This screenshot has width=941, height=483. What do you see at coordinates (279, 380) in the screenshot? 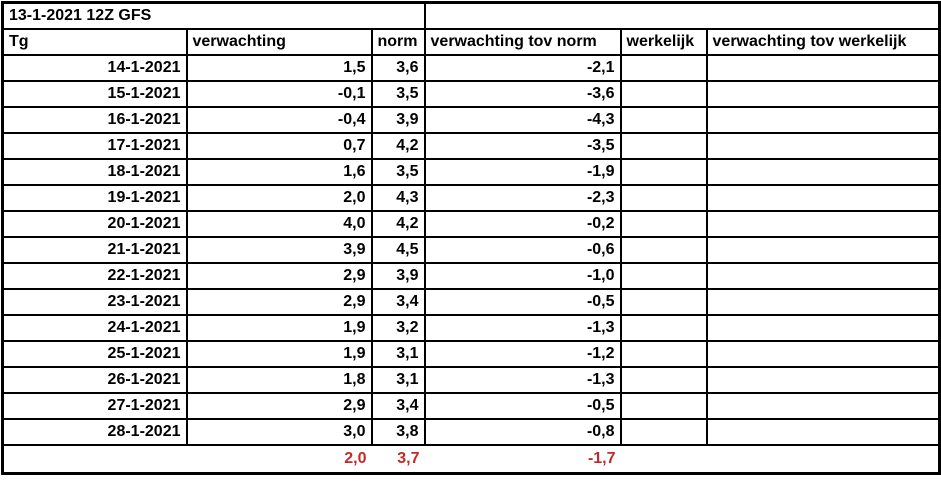
I see `cell-verwachting: 1,8` at bounding box center [279, 380].